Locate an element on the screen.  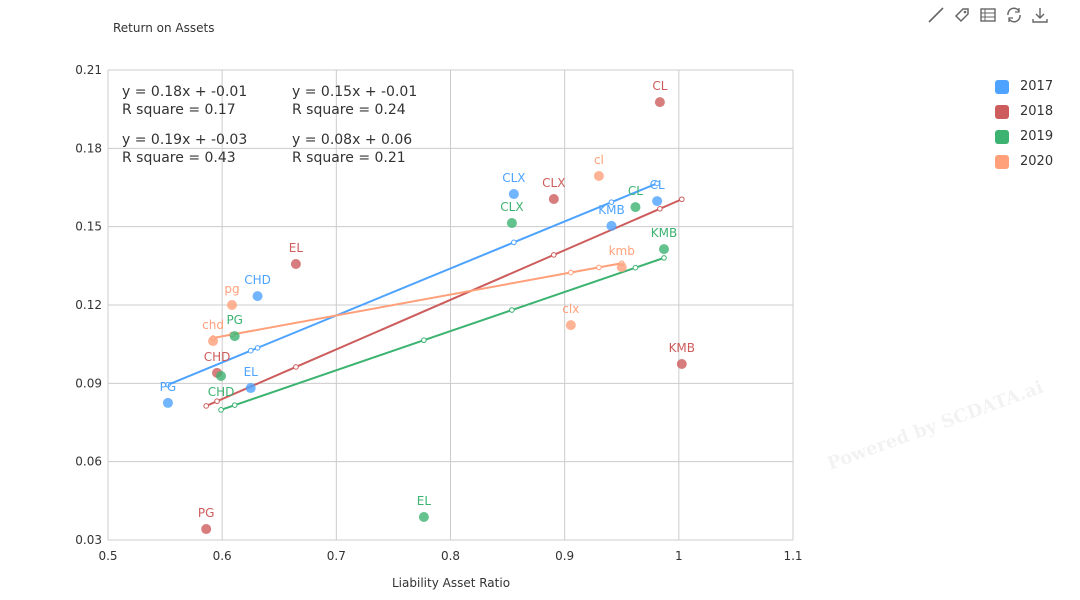
legend-item-2019: 2019 is located at coordinates (1024, 136).